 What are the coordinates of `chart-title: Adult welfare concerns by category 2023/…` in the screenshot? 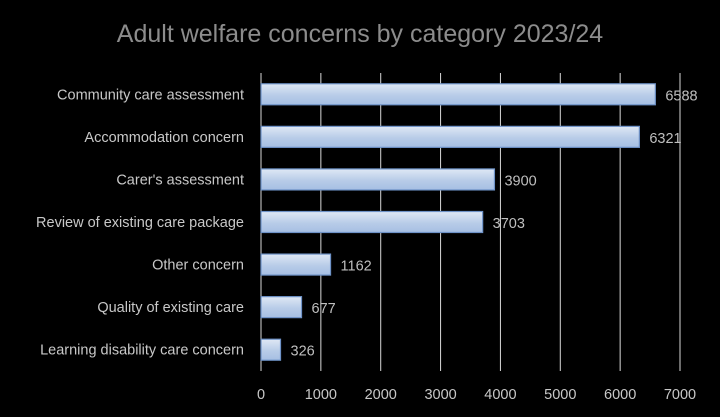 It's located at (360, 34).